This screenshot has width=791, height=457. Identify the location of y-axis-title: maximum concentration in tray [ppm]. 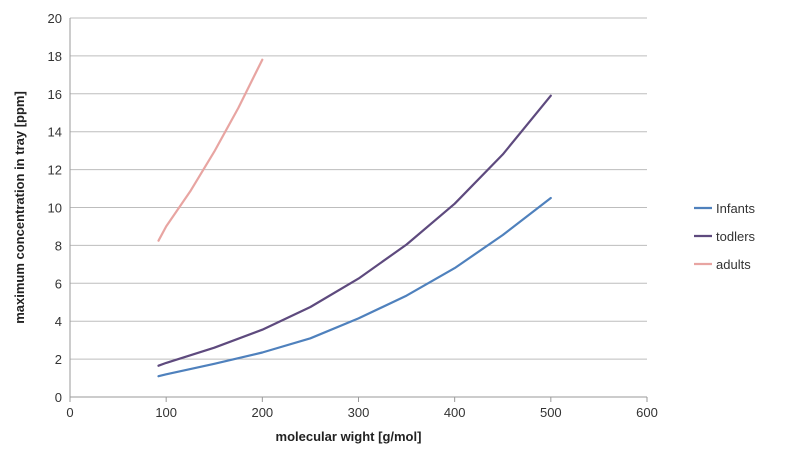
(19, 207).